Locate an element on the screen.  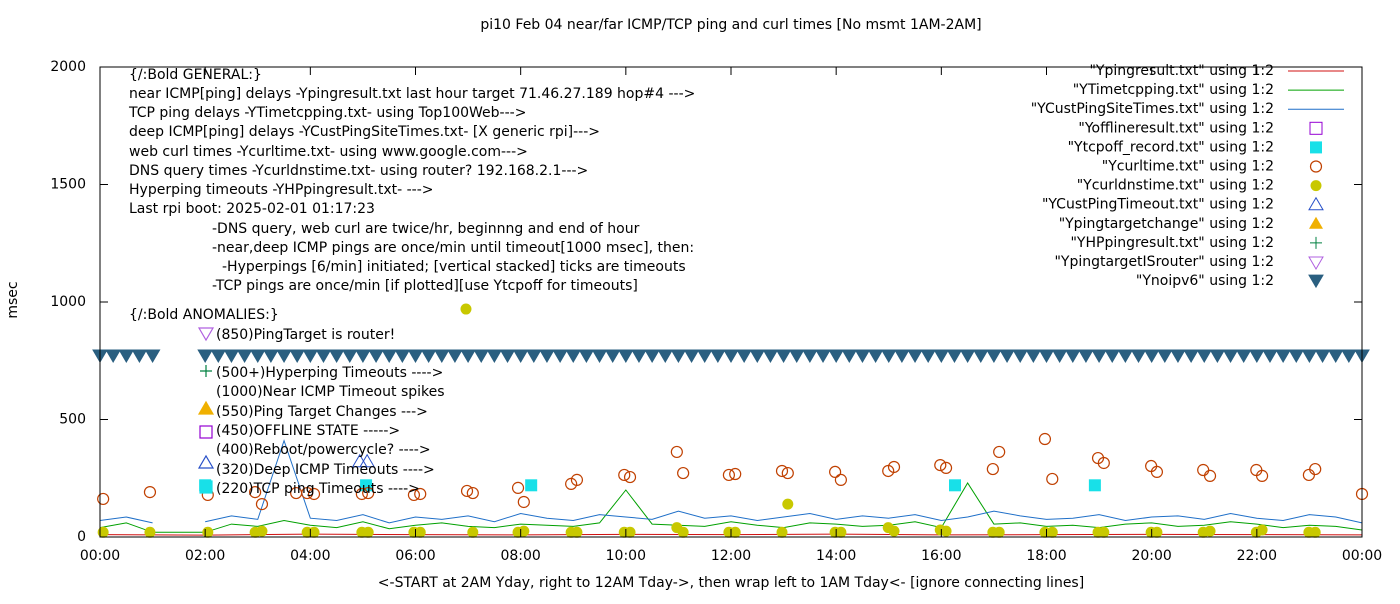
key-offline is located at coordinates (206, 432).